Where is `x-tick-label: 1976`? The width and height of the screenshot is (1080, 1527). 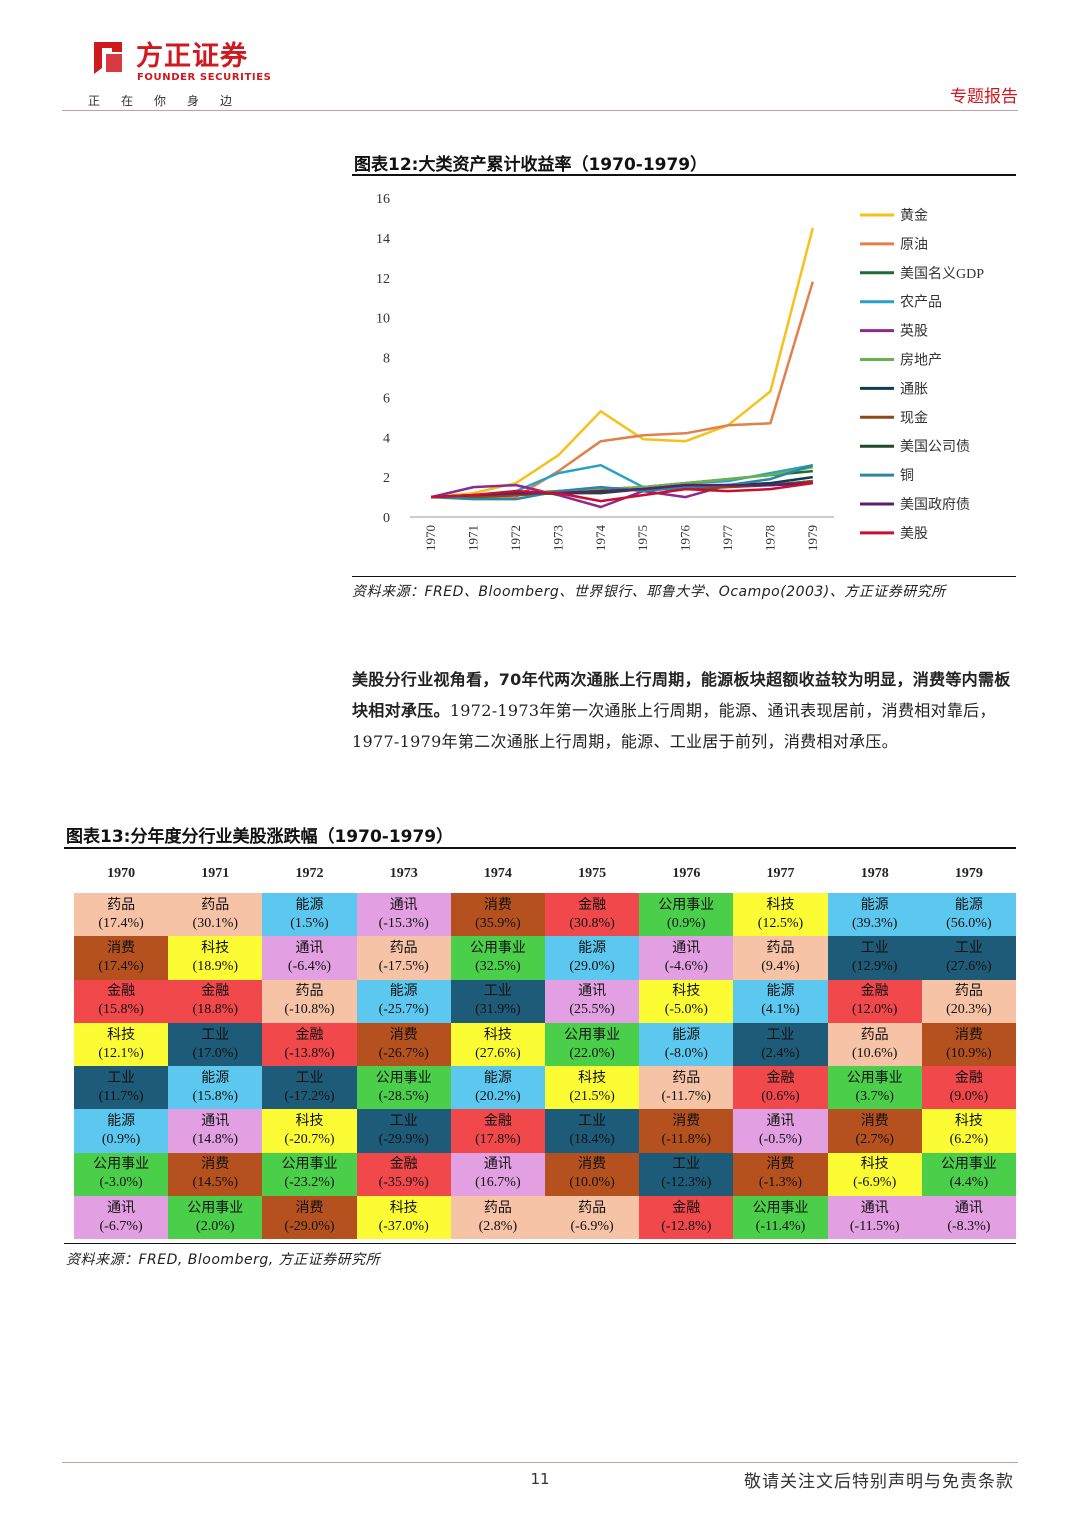
x-tick-label: 1976 is located at coordinates (685, 538).